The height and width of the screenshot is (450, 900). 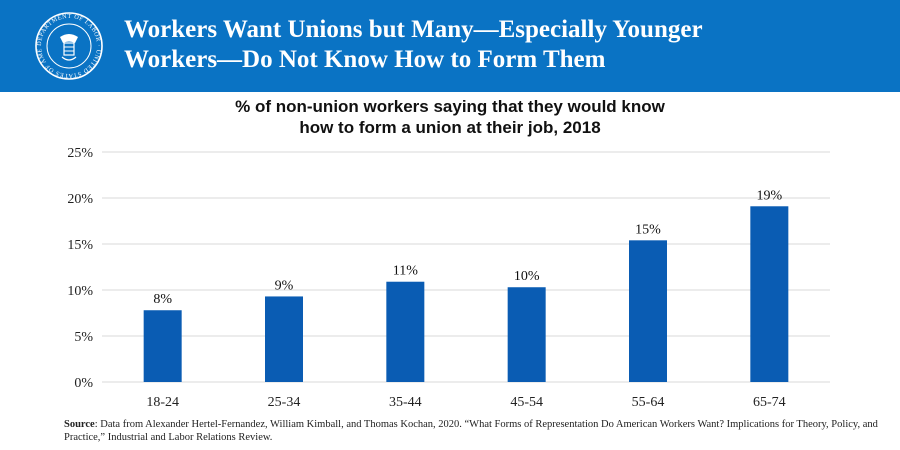 What do you see at coordinates (526, 402) in the screenshot?
I see `x-category-label: 45-54` at bounding box center [526, 402].